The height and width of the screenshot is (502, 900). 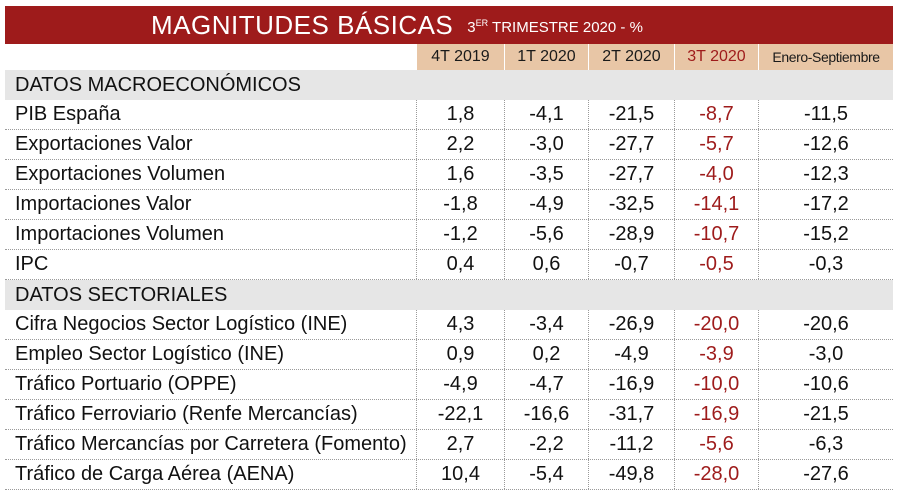 I want to click on row-value: -20,0, so click(x=716, y=324).